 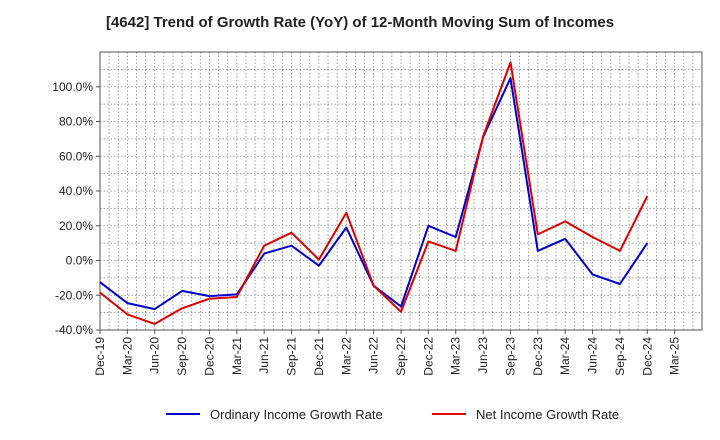 I want to click on x-tick-label: Mar-25, so click(x=675, y=356).